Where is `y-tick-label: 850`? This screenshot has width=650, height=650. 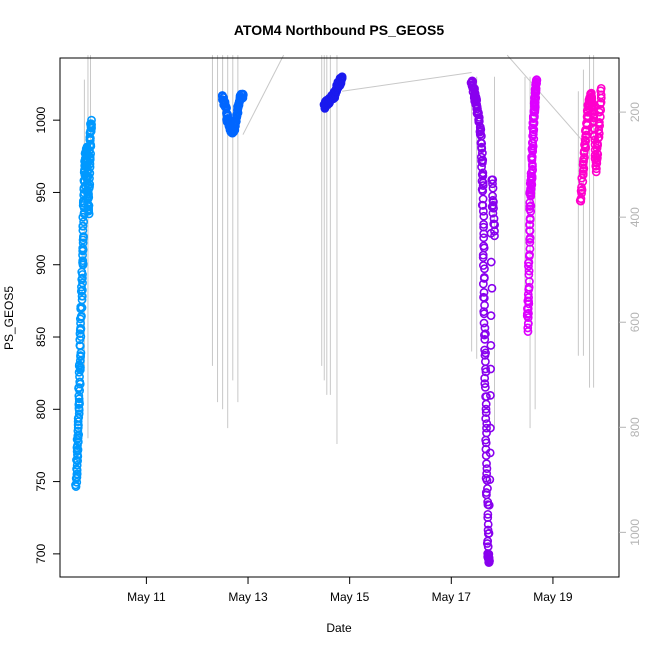
y-tick-label: 850 is located at coordinates (41, 337).